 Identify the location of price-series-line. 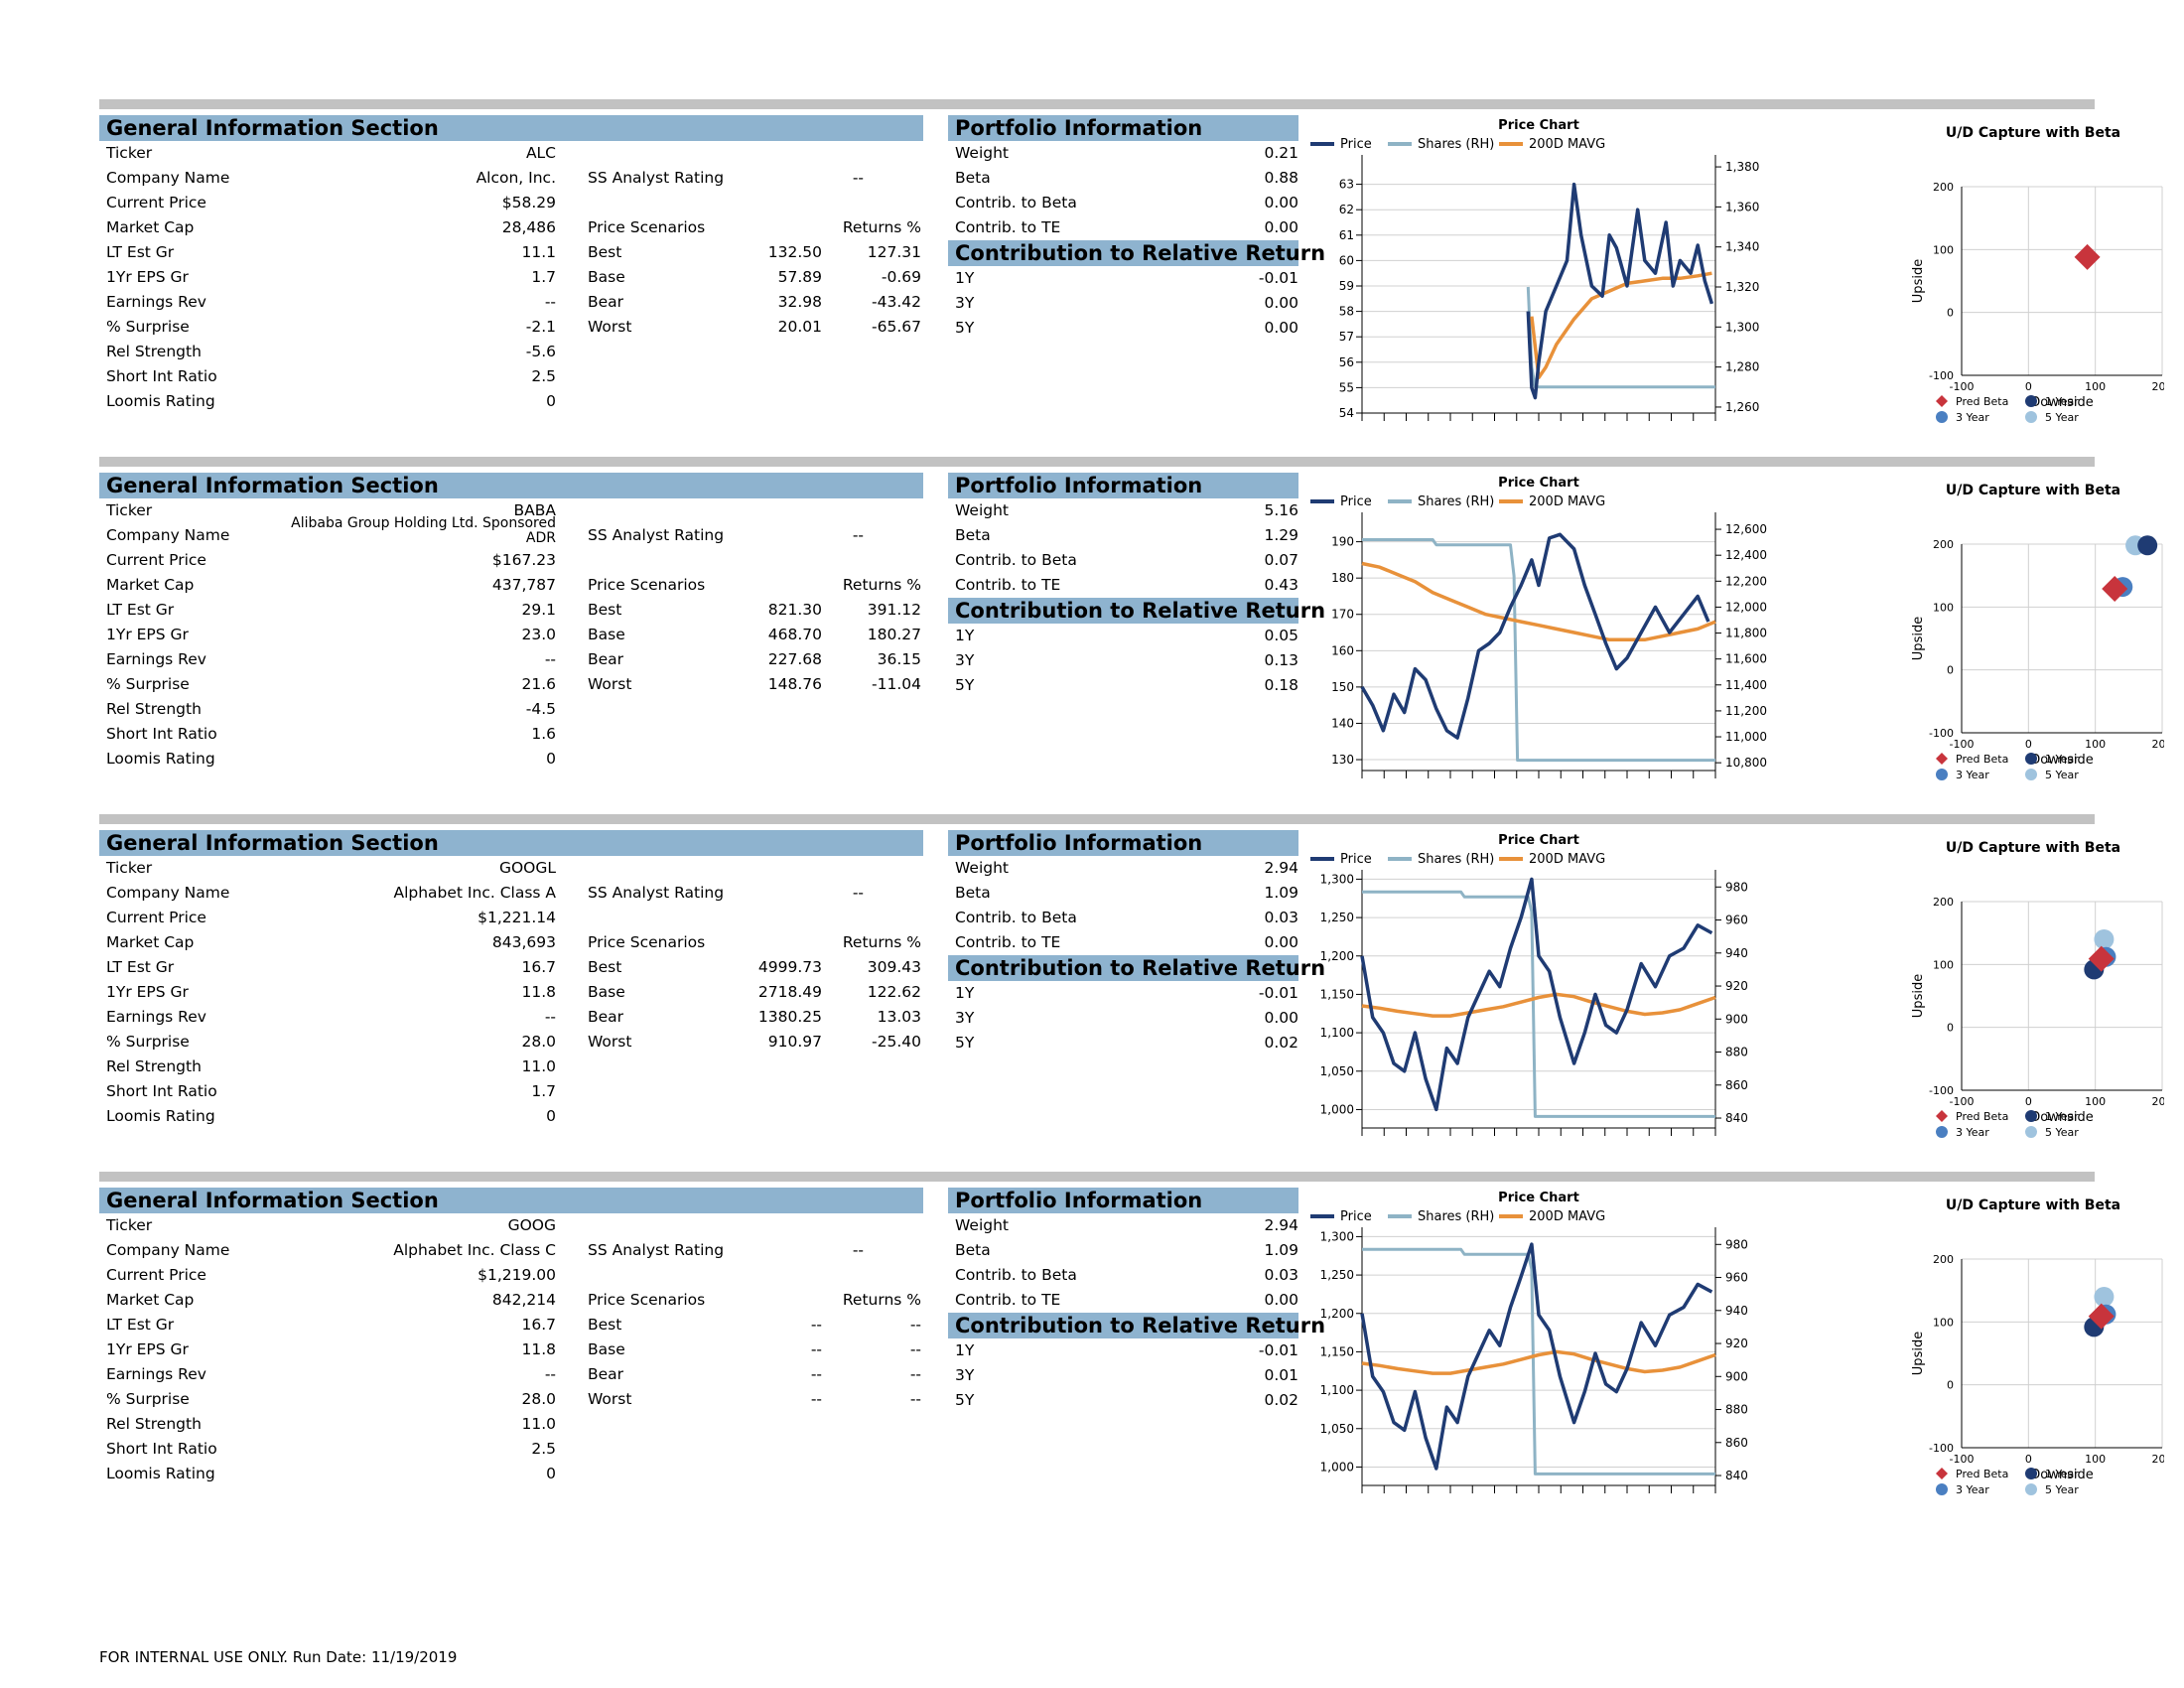
(1535, 636).